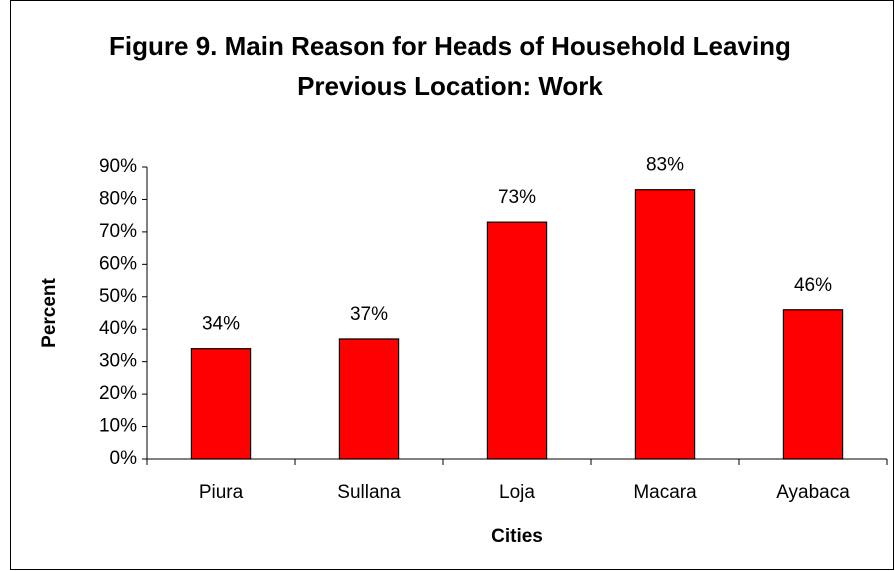  What do you see at coordinates (118, 426) in the screenshot?
I see `y-tick-label: 10%` at bounding box center [118, 426].